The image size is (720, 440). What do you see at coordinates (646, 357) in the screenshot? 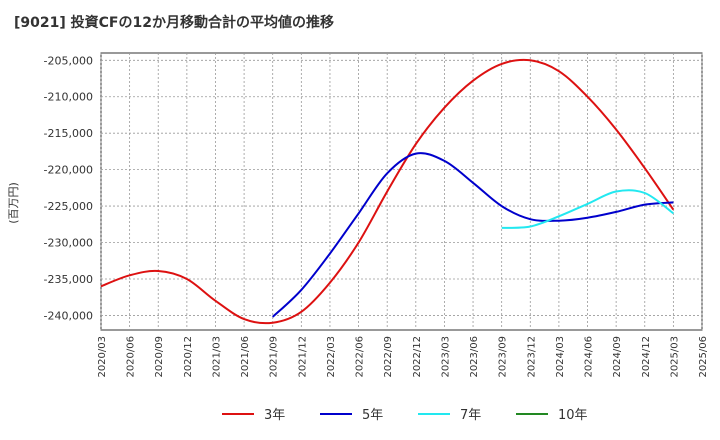
I see `x-tick-label: 2024/12` at bounding box center [646, 357].